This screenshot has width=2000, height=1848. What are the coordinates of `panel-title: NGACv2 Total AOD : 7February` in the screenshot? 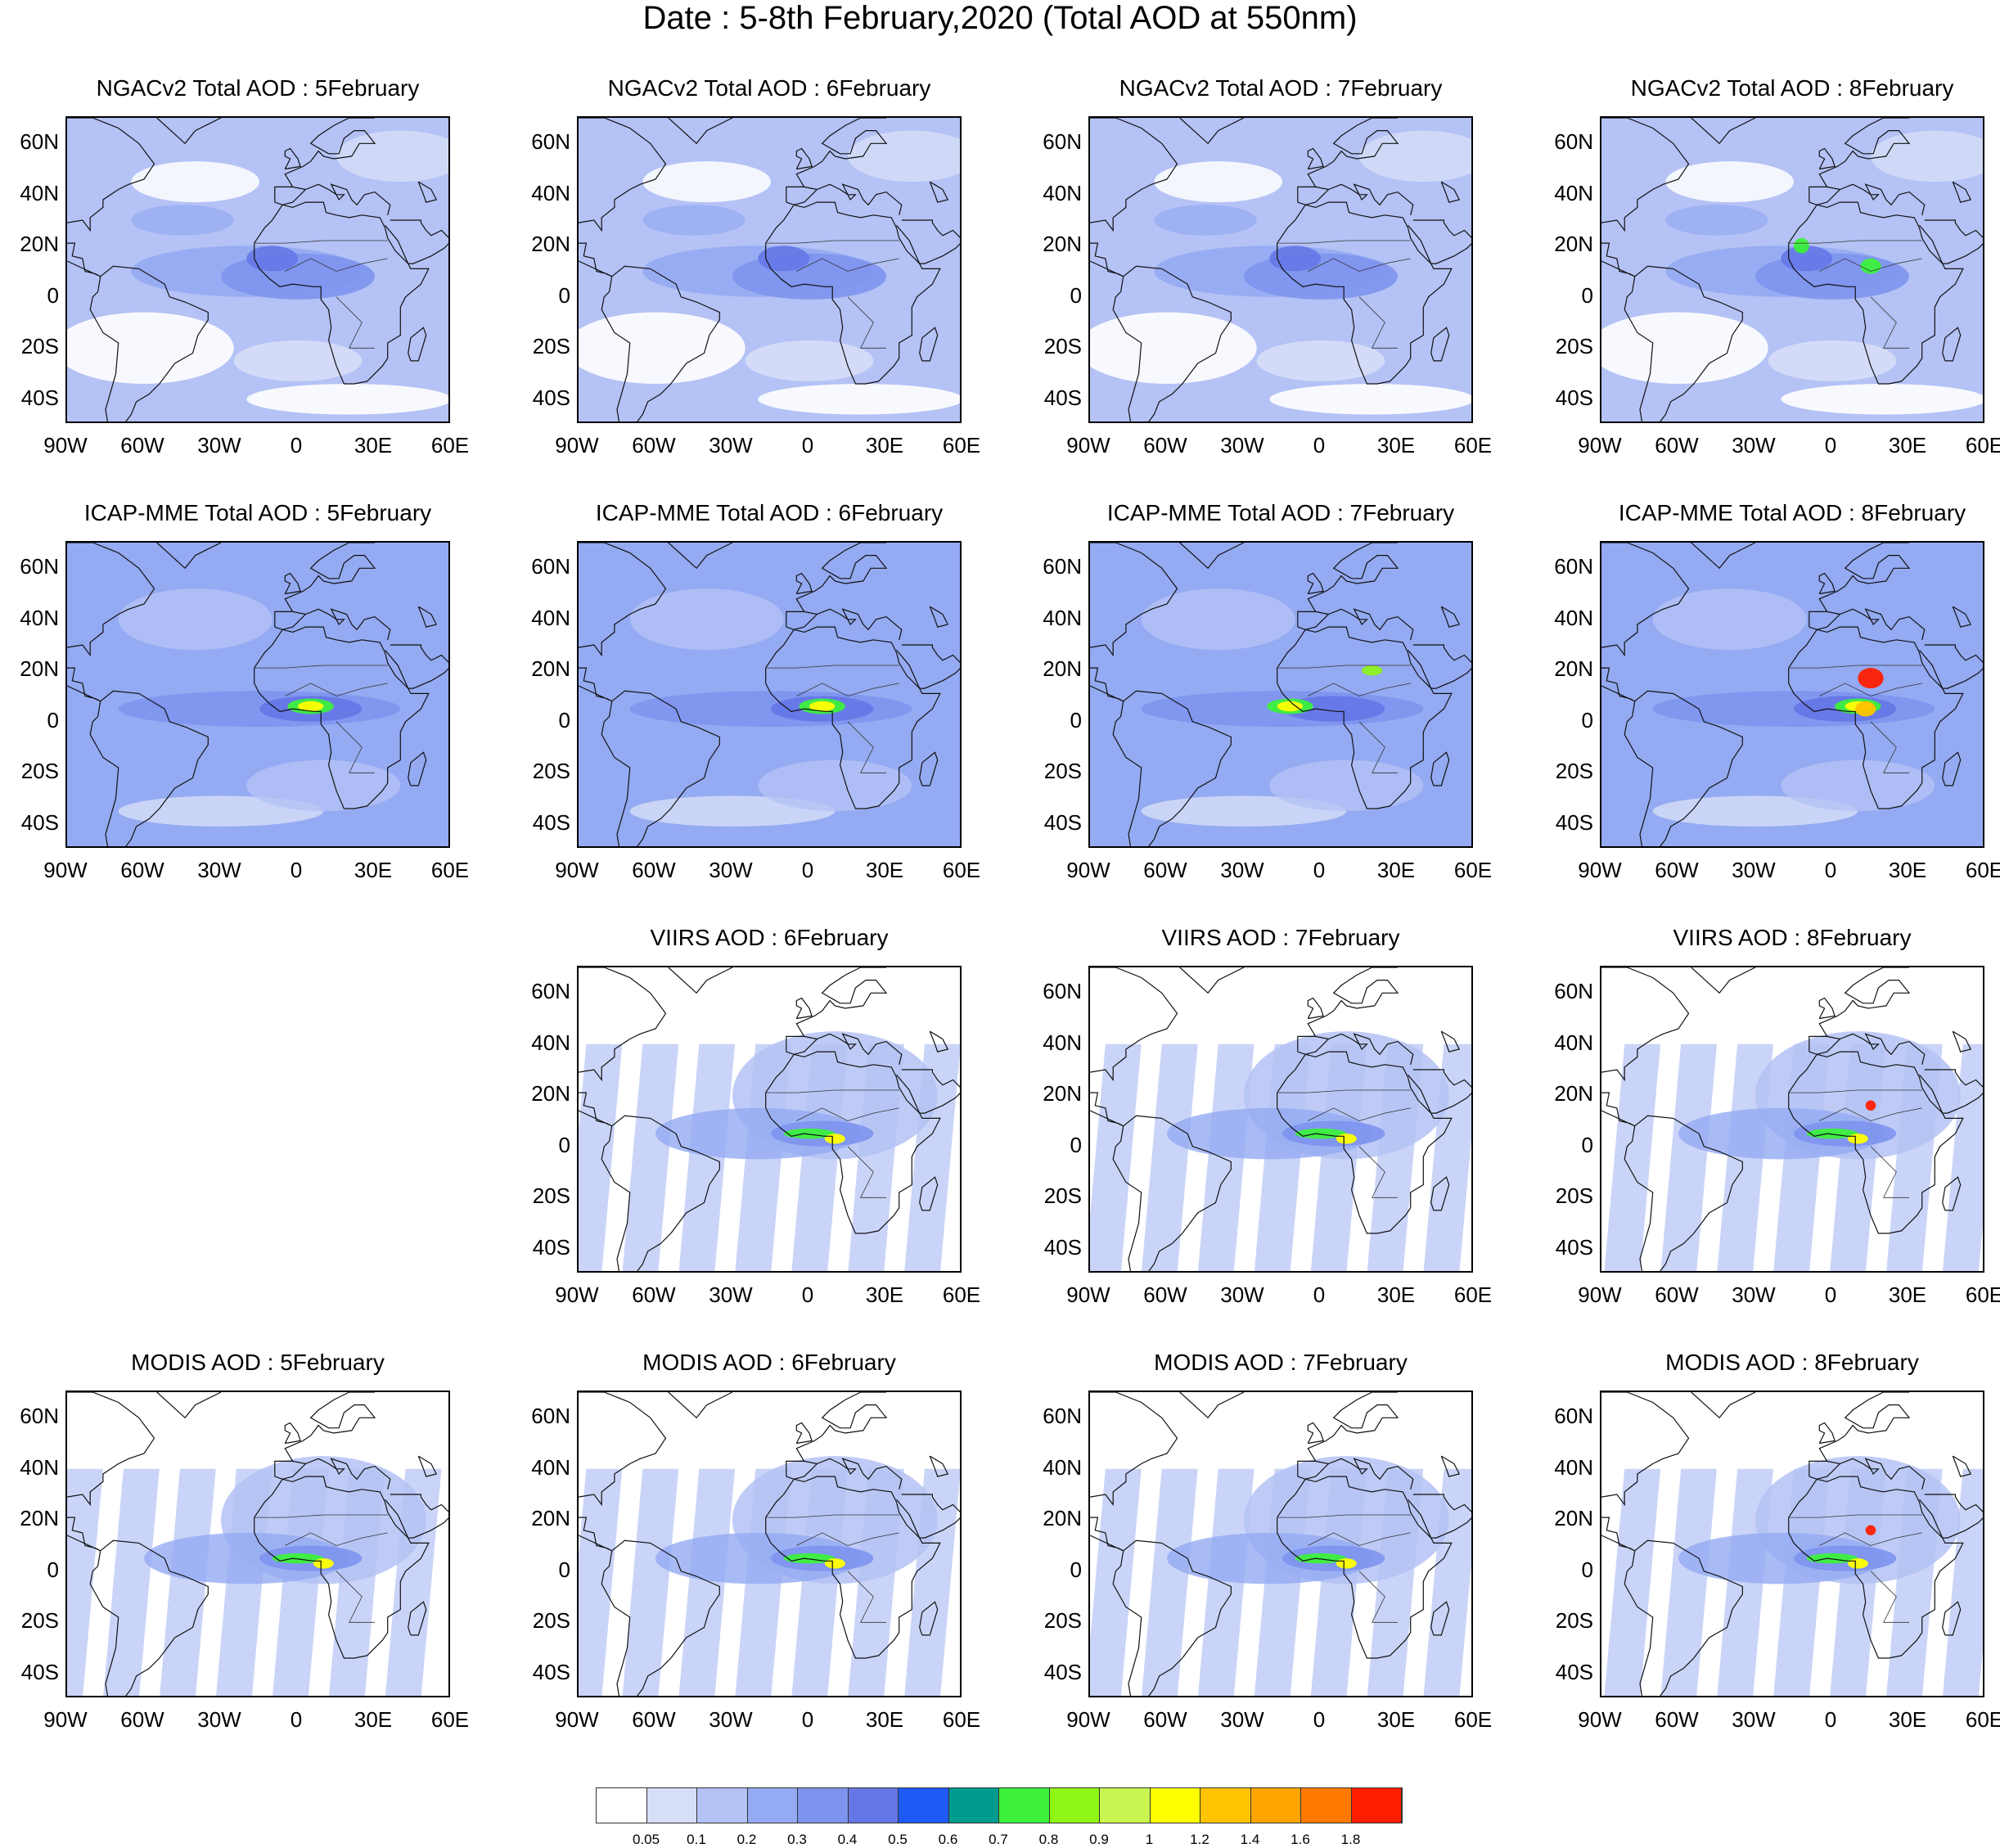 It's located at (1281, 88).